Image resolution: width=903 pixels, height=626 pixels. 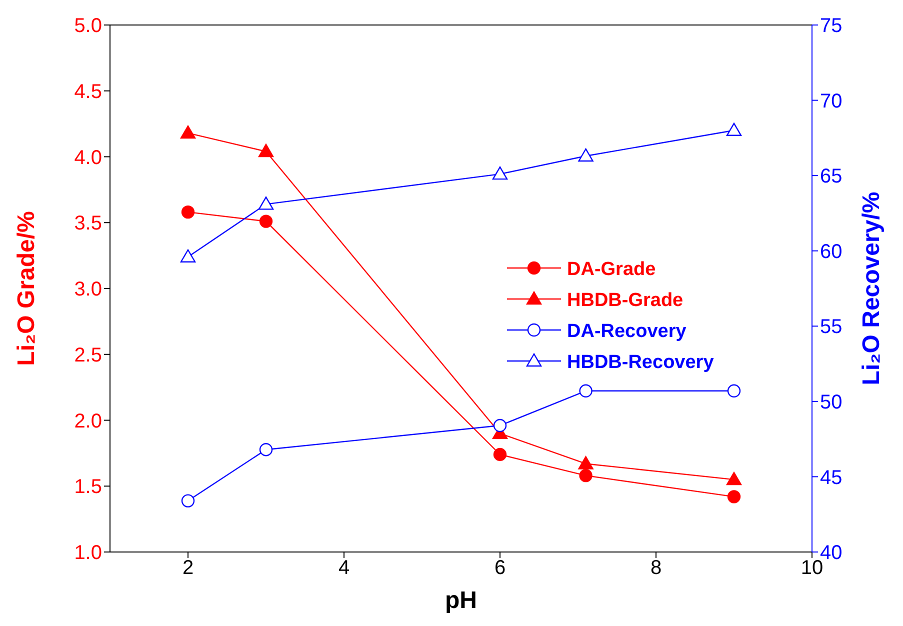 I want to click on y2-tick-label: 55, so click(x=831, y=327).